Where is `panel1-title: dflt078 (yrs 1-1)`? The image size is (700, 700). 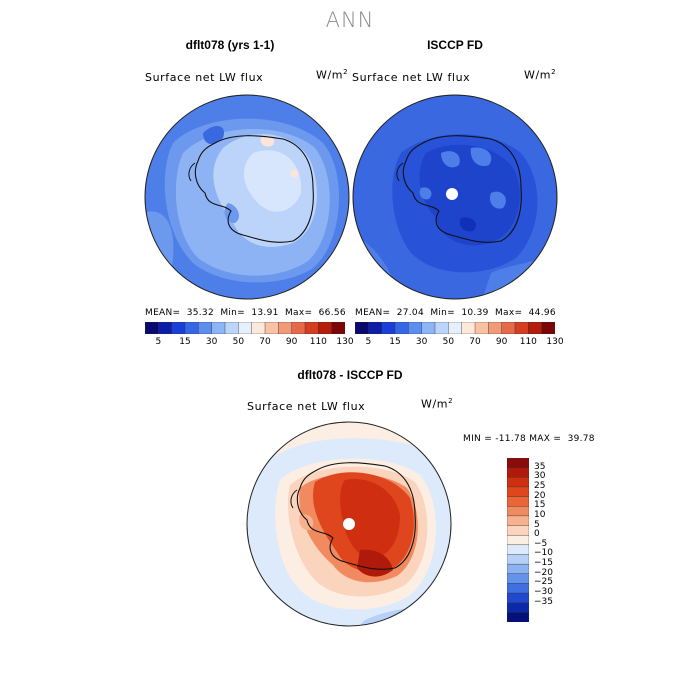
panel1-title: dflt078 (yrs 1-1) is located at coordinates (230, 45).